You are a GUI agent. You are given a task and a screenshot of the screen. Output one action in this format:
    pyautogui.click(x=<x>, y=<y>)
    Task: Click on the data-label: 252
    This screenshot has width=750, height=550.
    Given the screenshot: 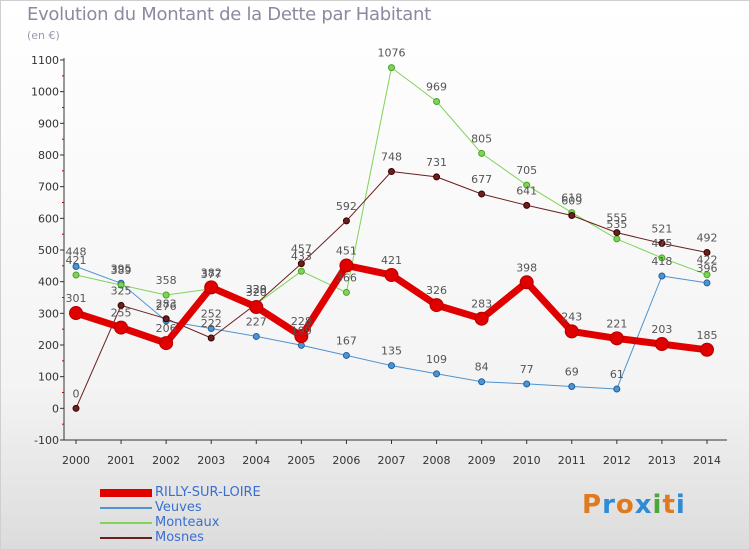 What is the action you would take?
    pyautogui.click(x=211, y=314)
    